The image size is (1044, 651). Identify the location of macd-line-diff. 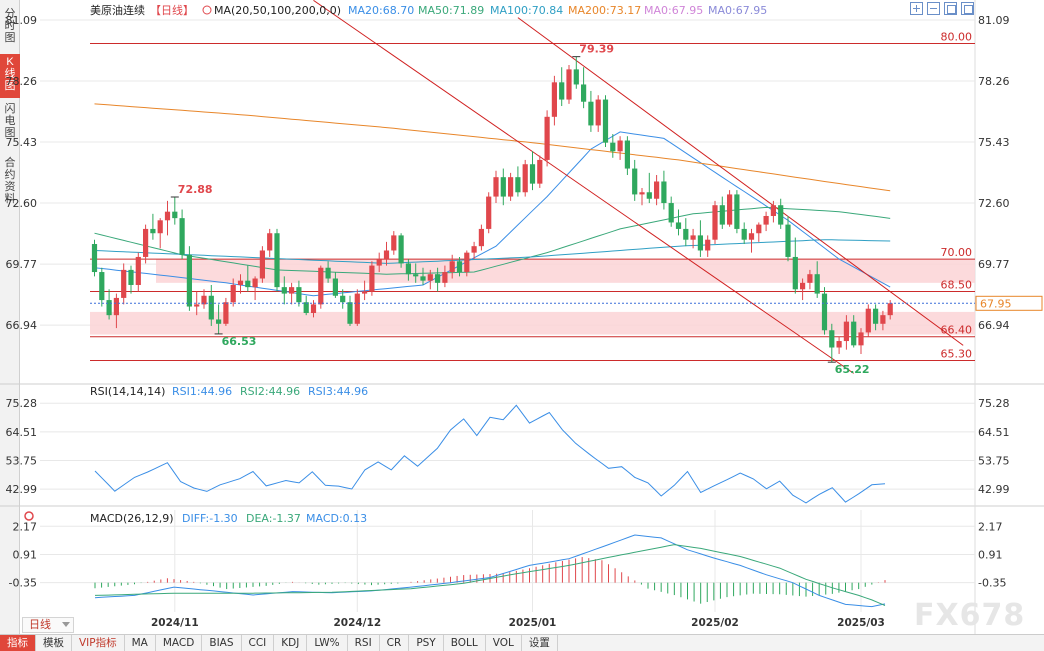
(490, 571).